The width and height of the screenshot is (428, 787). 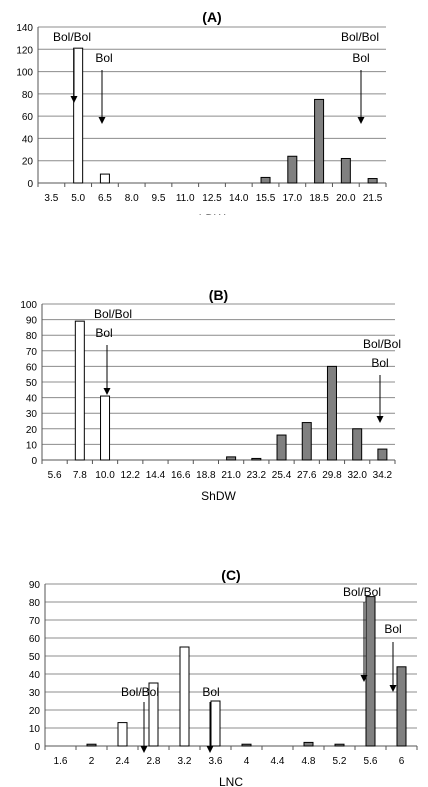 What do you see at coordinates (28, 305) in the screenshot?
I see `y-tick-label: 100` at bounding box center [28, 305].